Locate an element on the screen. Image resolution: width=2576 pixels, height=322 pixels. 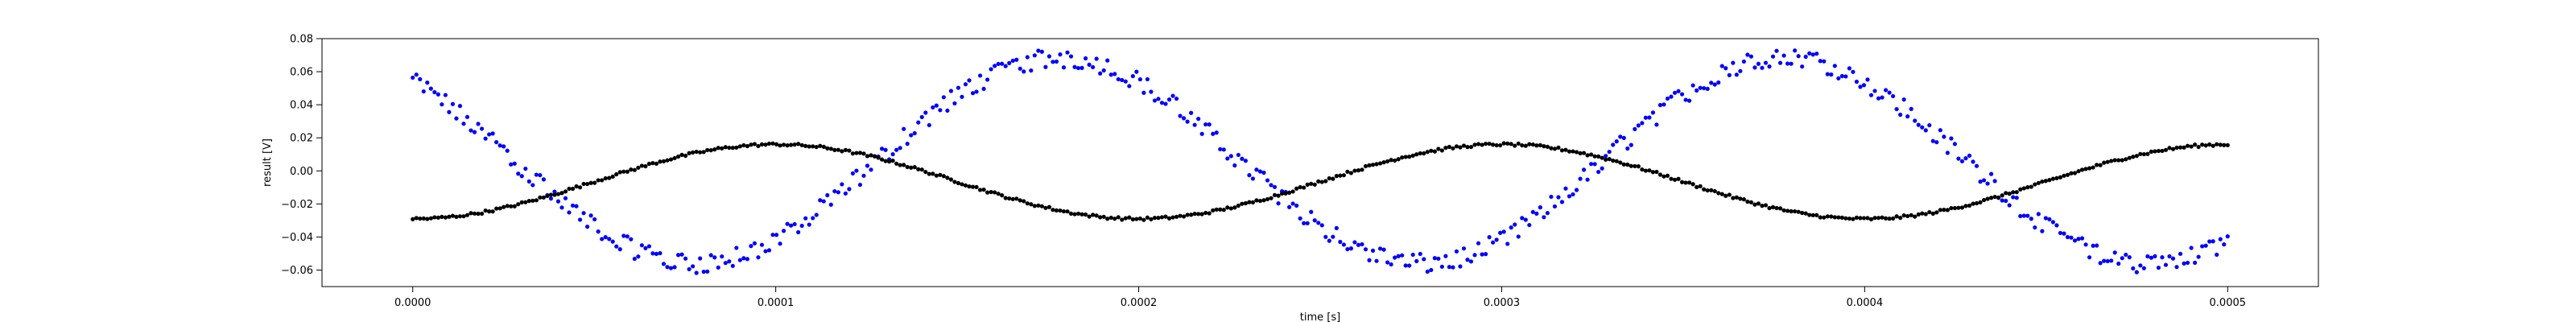
x-tick-label: 0.0001 is located at coordinates (776, 303).